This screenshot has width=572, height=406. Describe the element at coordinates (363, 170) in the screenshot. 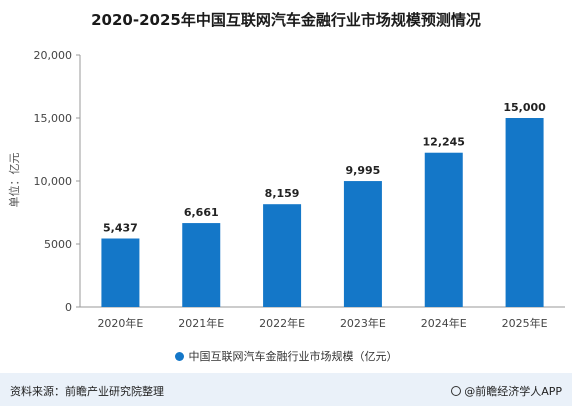

I see `data-label: 9,995` at that location.